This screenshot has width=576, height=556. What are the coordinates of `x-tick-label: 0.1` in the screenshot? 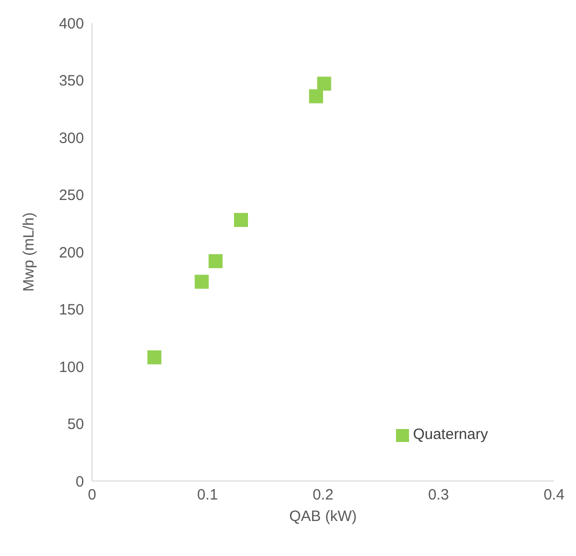 It's located at (207, 495).